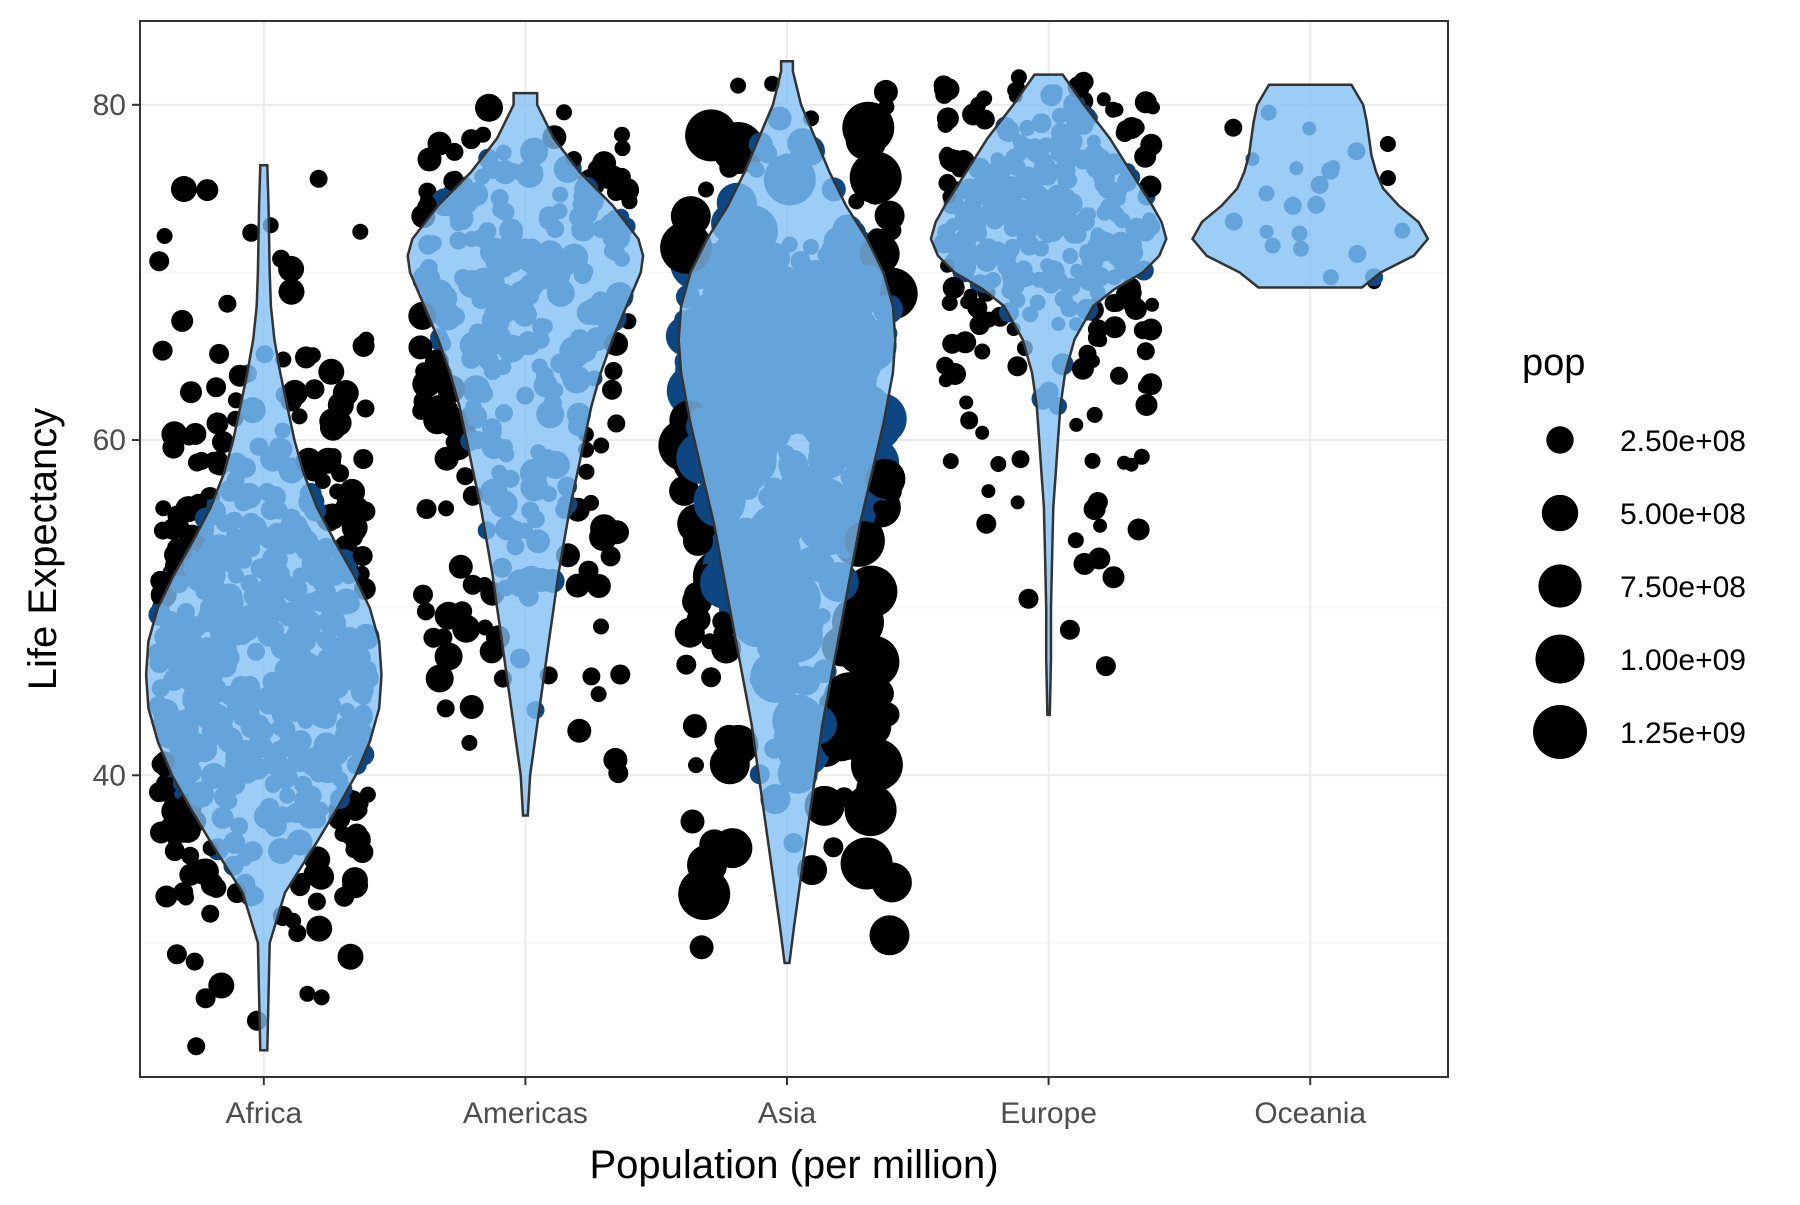 The image size is (1800, 1205). I want to click on violin-oceania, so click(1310, 186).